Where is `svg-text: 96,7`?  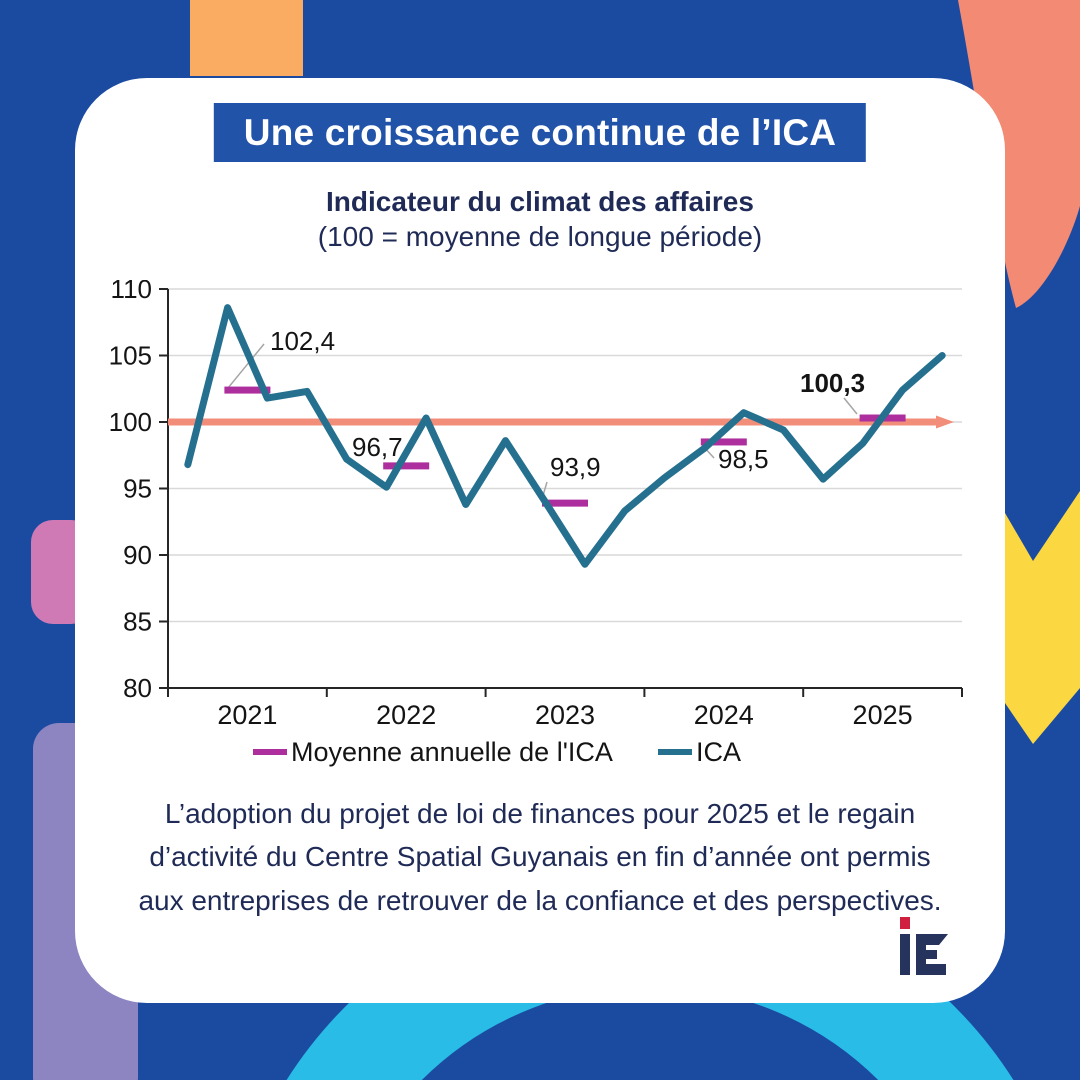 svg-text: 96,7 is located at coordinates (377, 447).